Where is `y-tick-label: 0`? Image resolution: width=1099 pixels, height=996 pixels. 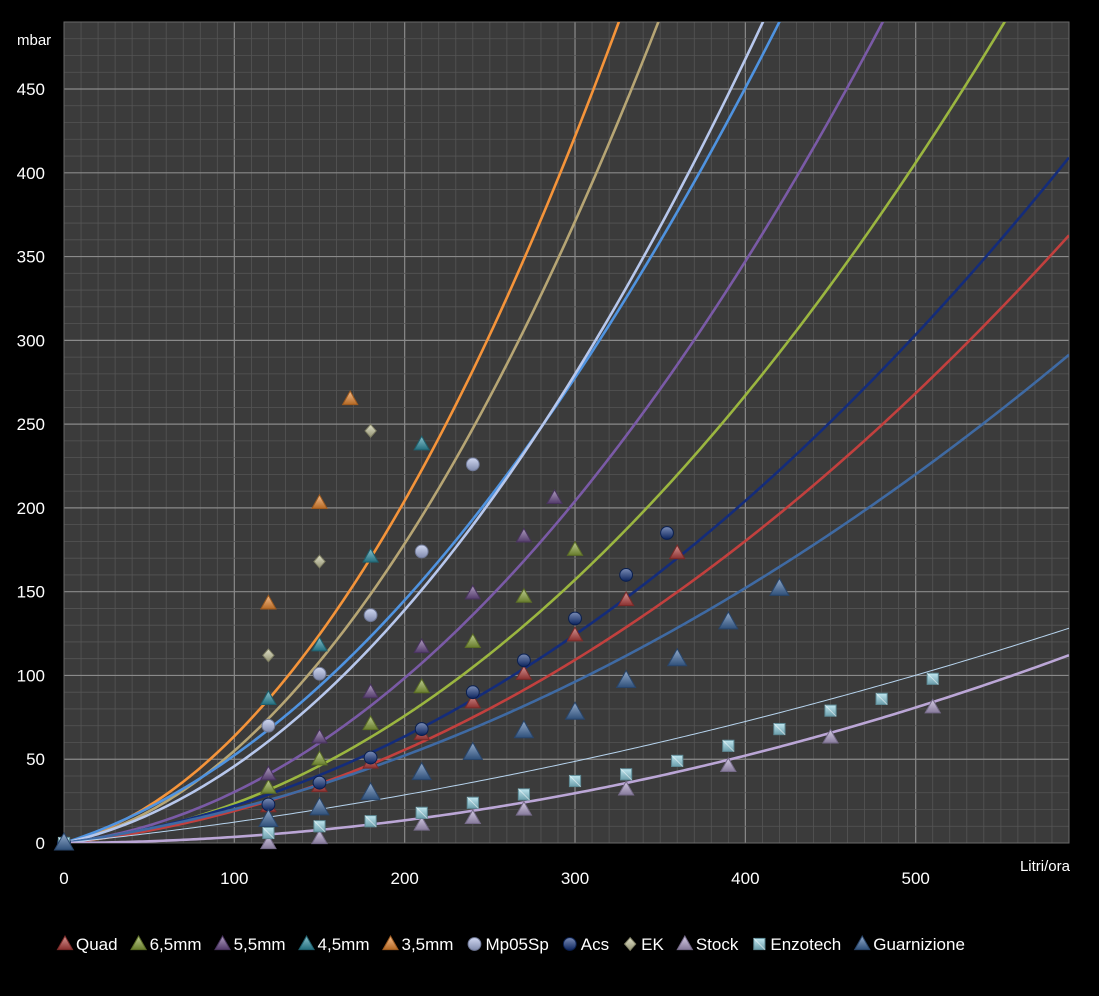
y-tick-label: 0 is located at coordinates (40, 843).